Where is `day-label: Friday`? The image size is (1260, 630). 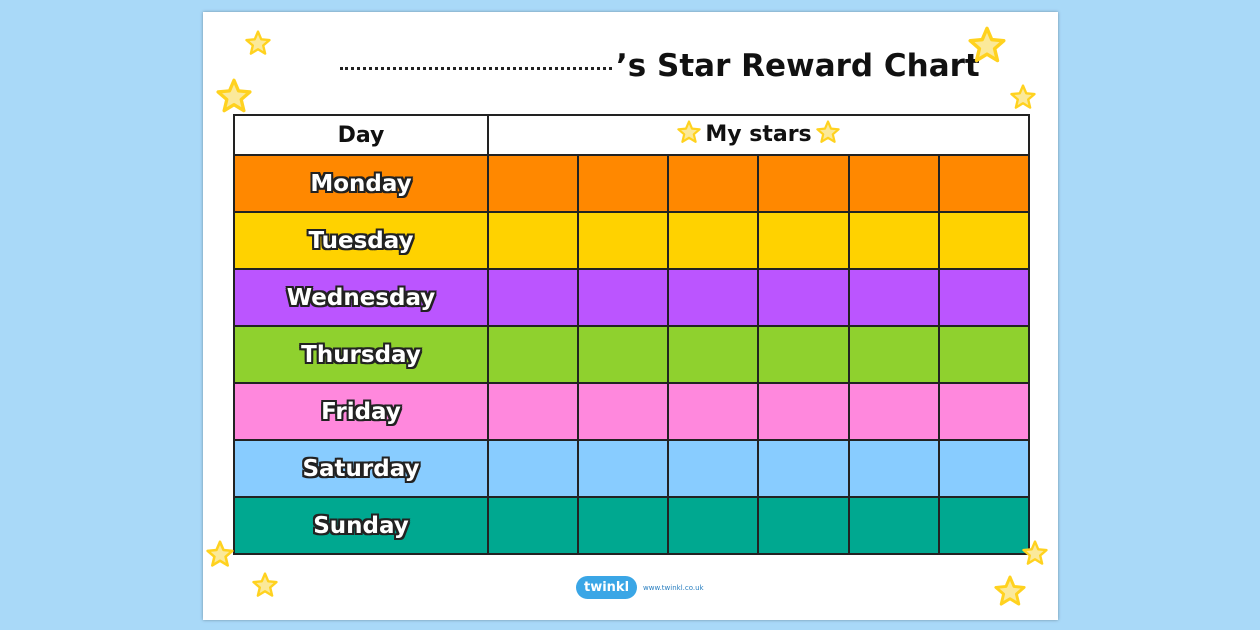 day-label: Friday is located at coordinates (361, 411).